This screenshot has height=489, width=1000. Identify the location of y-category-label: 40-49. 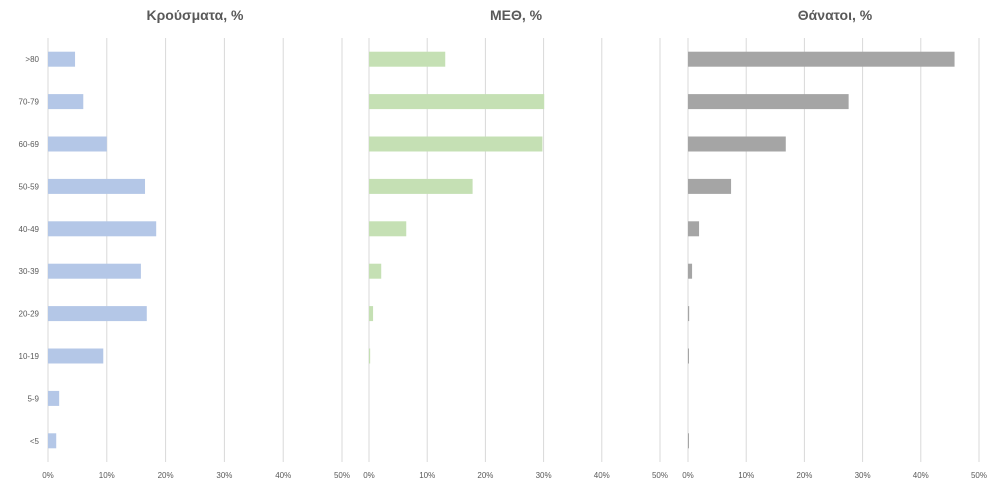
(29, 229).